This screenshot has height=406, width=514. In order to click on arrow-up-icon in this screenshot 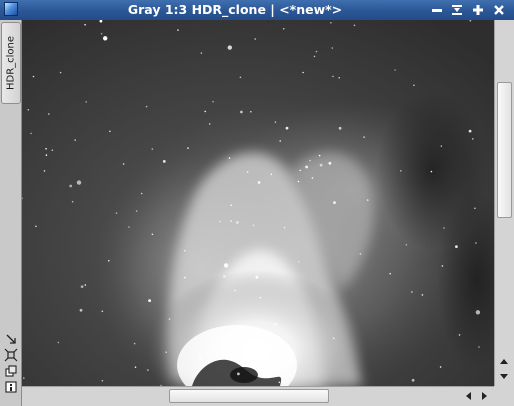, I will do `click(504, 361)`.